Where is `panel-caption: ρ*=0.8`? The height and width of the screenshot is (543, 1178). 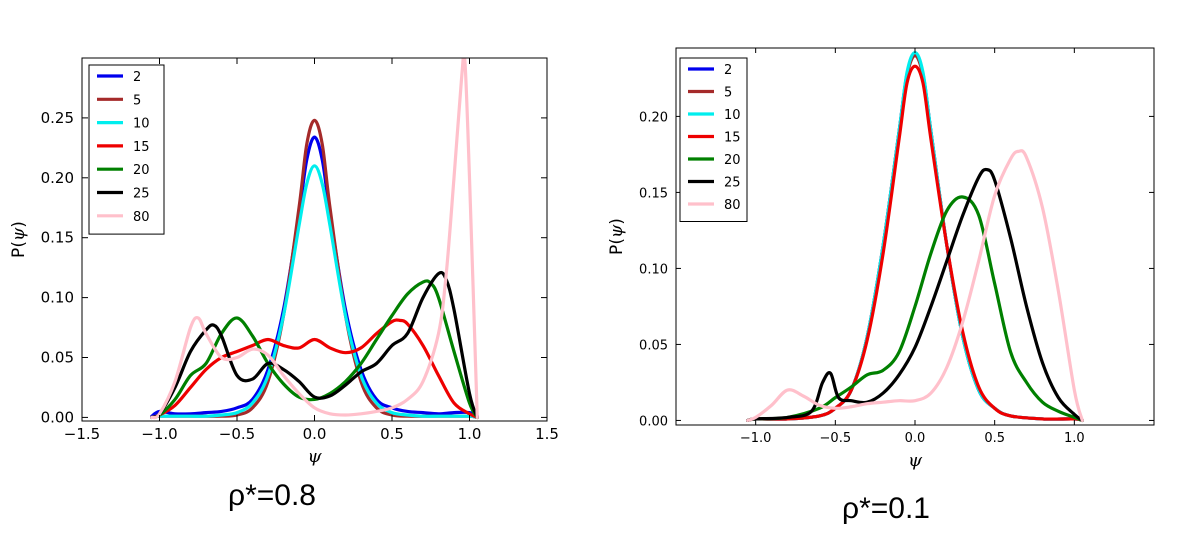
panel-caption: ρ*=0.8 is located at coordinates (272, 495).